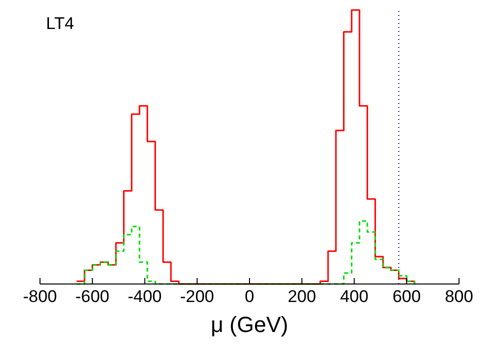 This screenshot has width=494, height=346. What do you see at coordinates (145, 296) in the screenshot?
I see `x-tick-label: -400` at bounding box center [145, 296].